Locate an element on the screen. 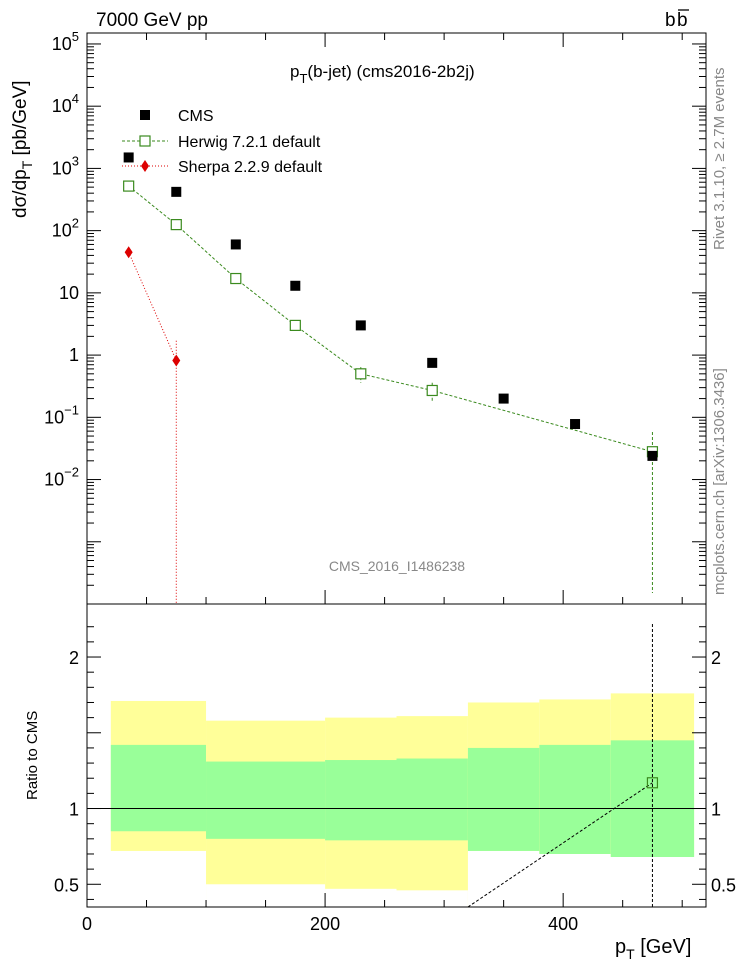 The height and width of the screenshot is (972, 746). ratio-y-axis-label: Ratio to CMS is located at coordinates (32, 755).